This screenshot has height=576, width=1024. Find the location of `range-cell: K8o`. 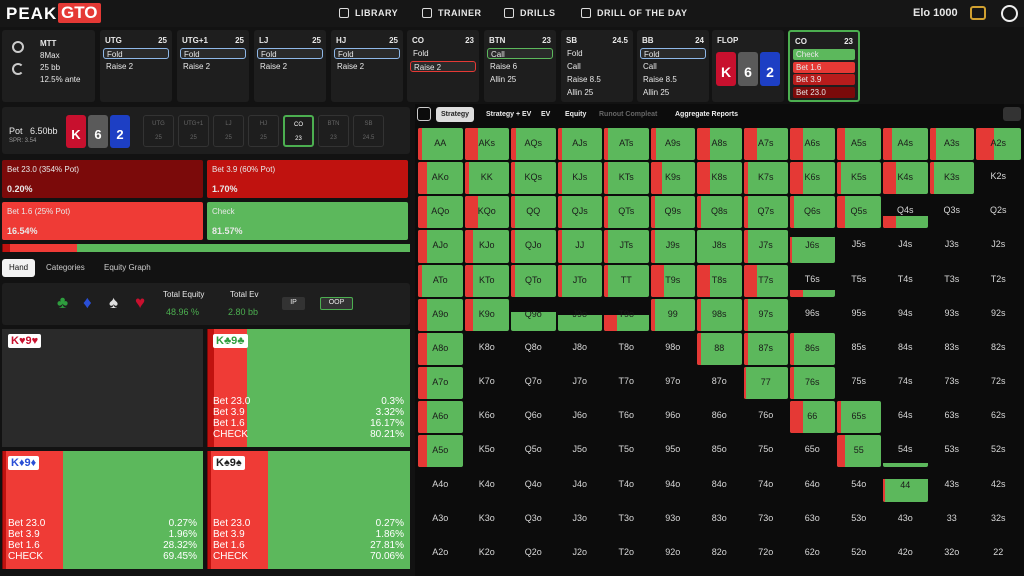

range-cell: K8o is located at coordinates (487, 349).